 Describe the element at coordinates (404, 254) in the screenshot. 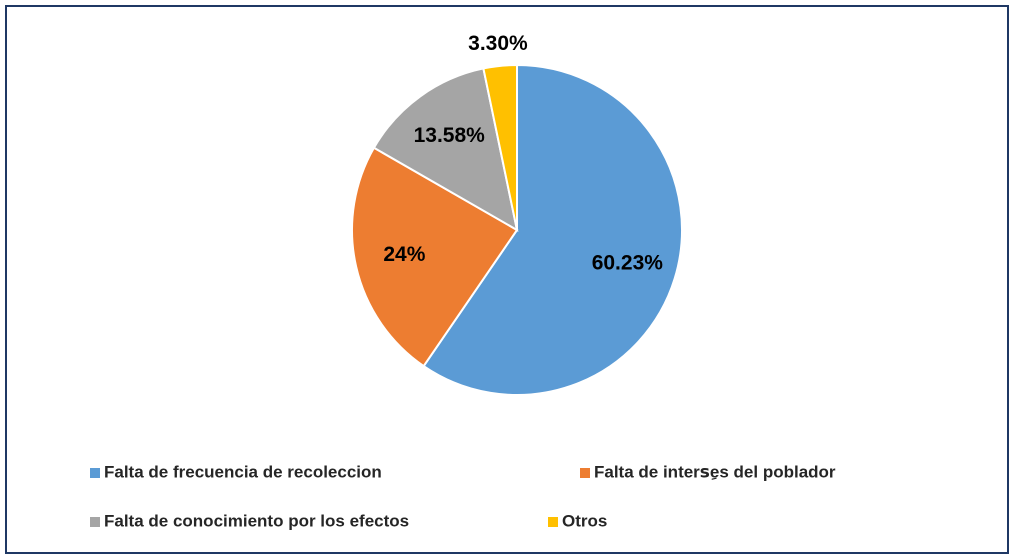

I see `data-label: 24%` at that location.